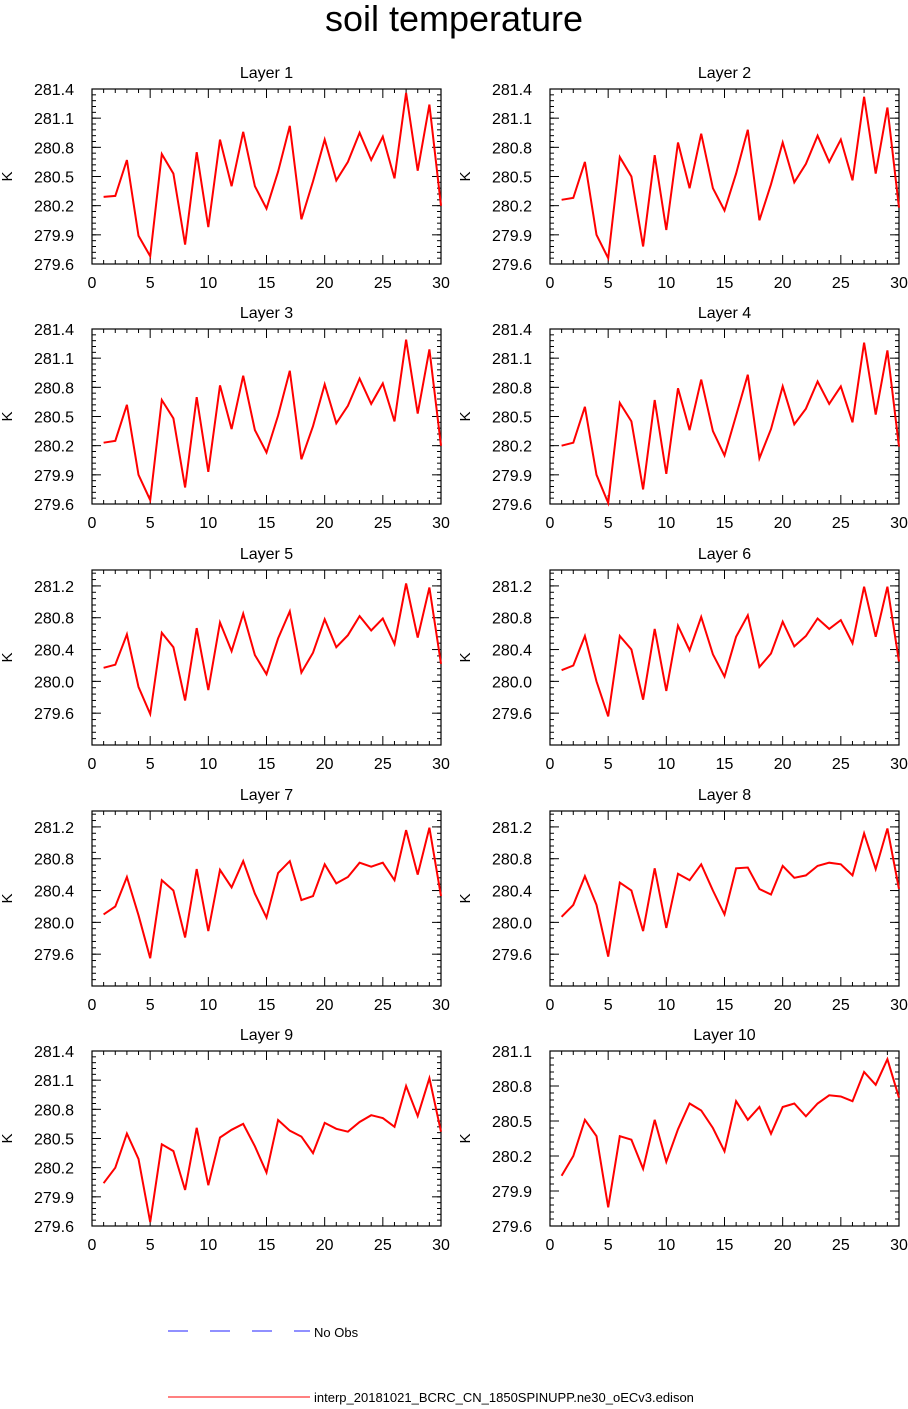  Describe the element at coordinates (512, 265) in the screenshot. I see `chart-2-ytick-label: 279.6` at that location.